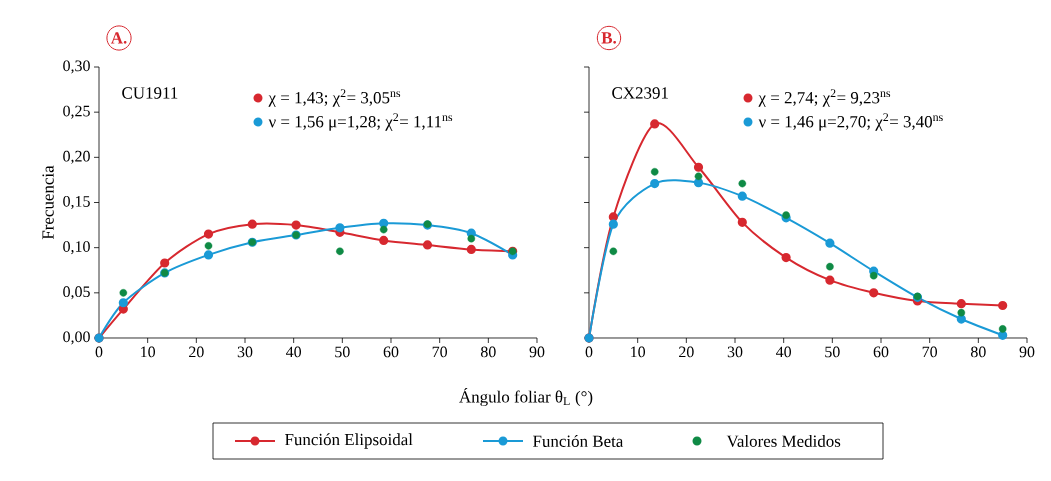  Describe the element at coordinates (76, 202) in the screenshot. I see `y-tick-label: 0,15` at that location.